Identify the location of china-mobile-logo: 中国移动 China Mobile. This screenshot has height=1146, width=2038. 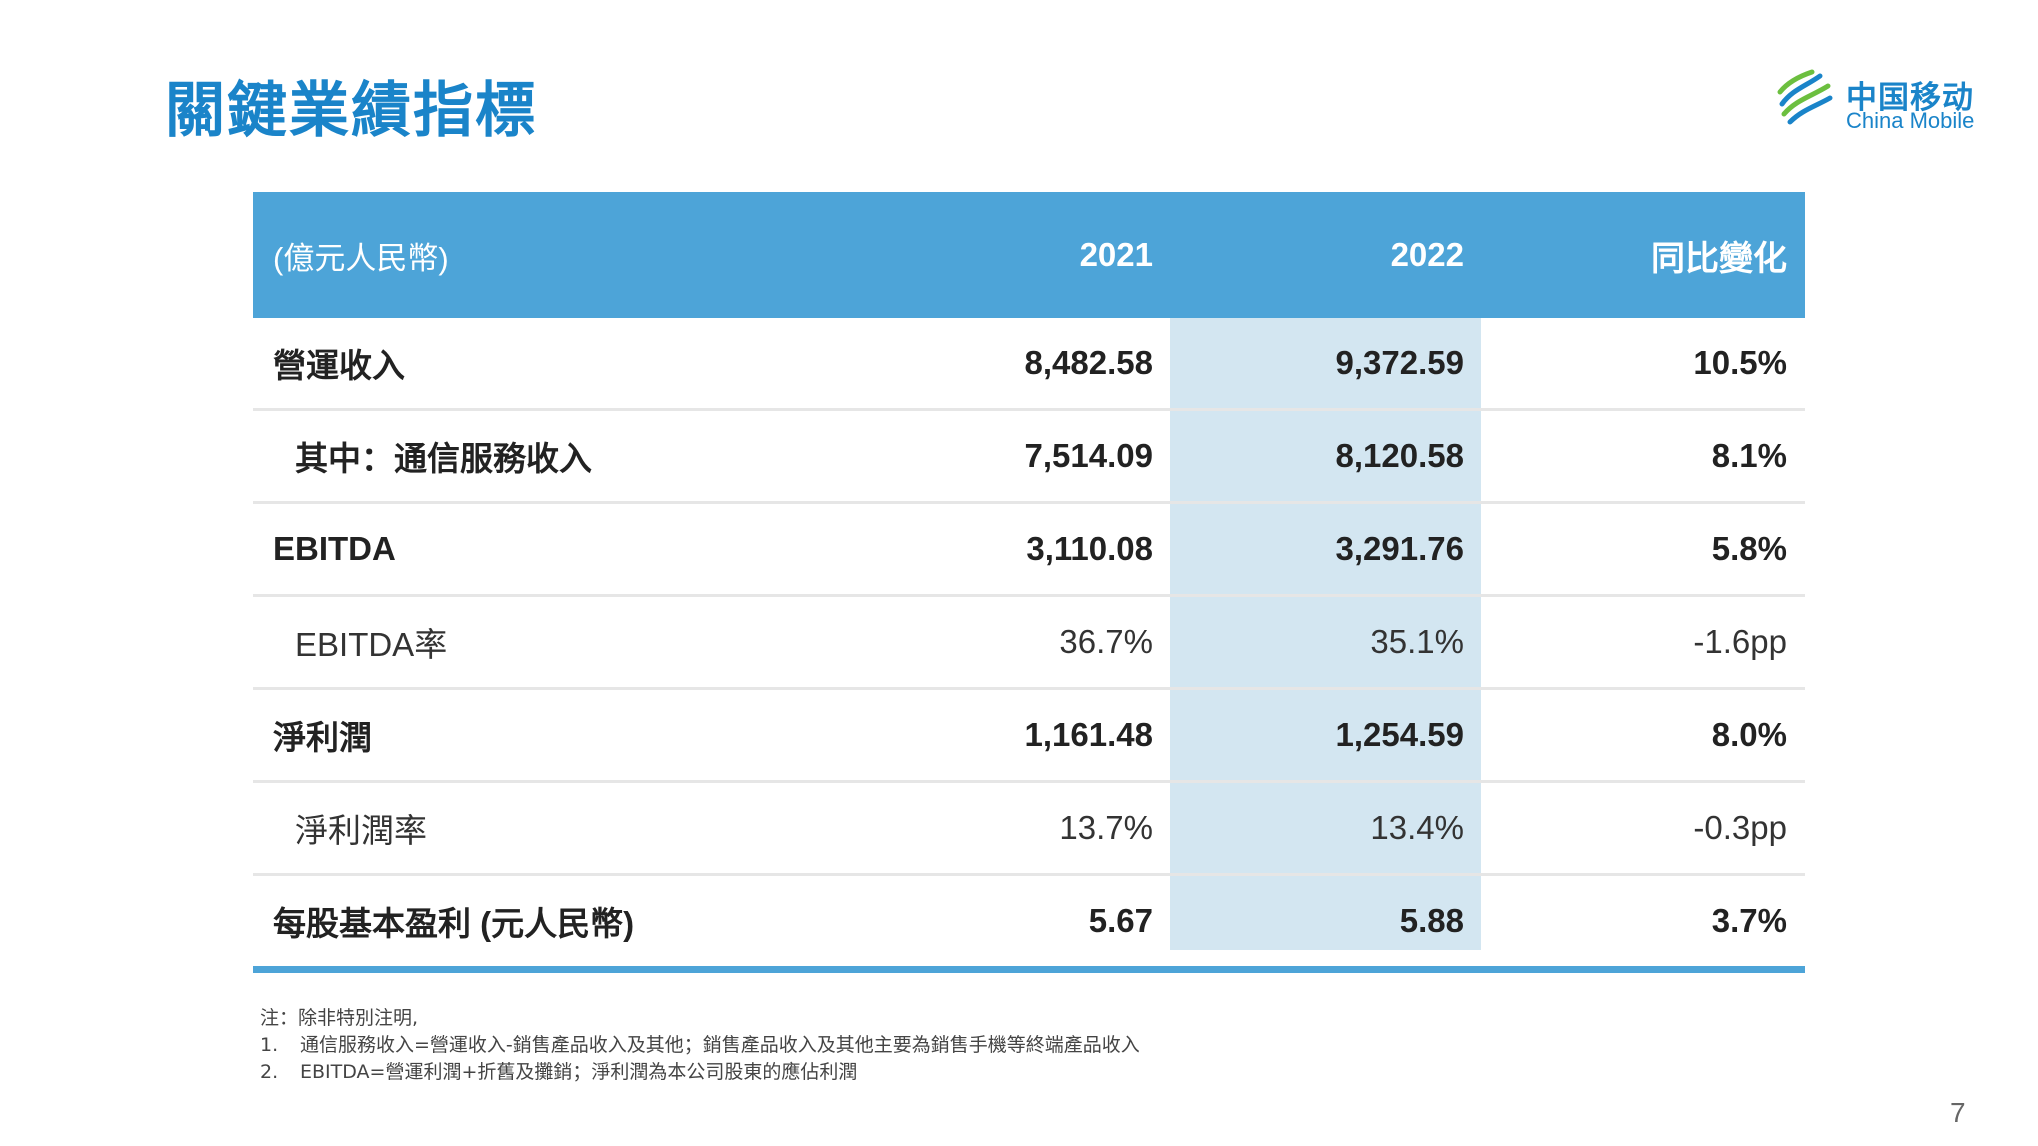
(1889, 102).